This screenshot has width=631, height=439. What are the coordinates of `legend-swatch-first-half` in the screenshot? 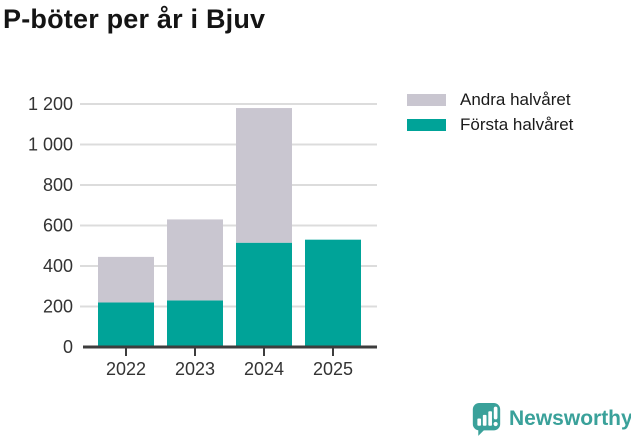 It's located at (426, 125).